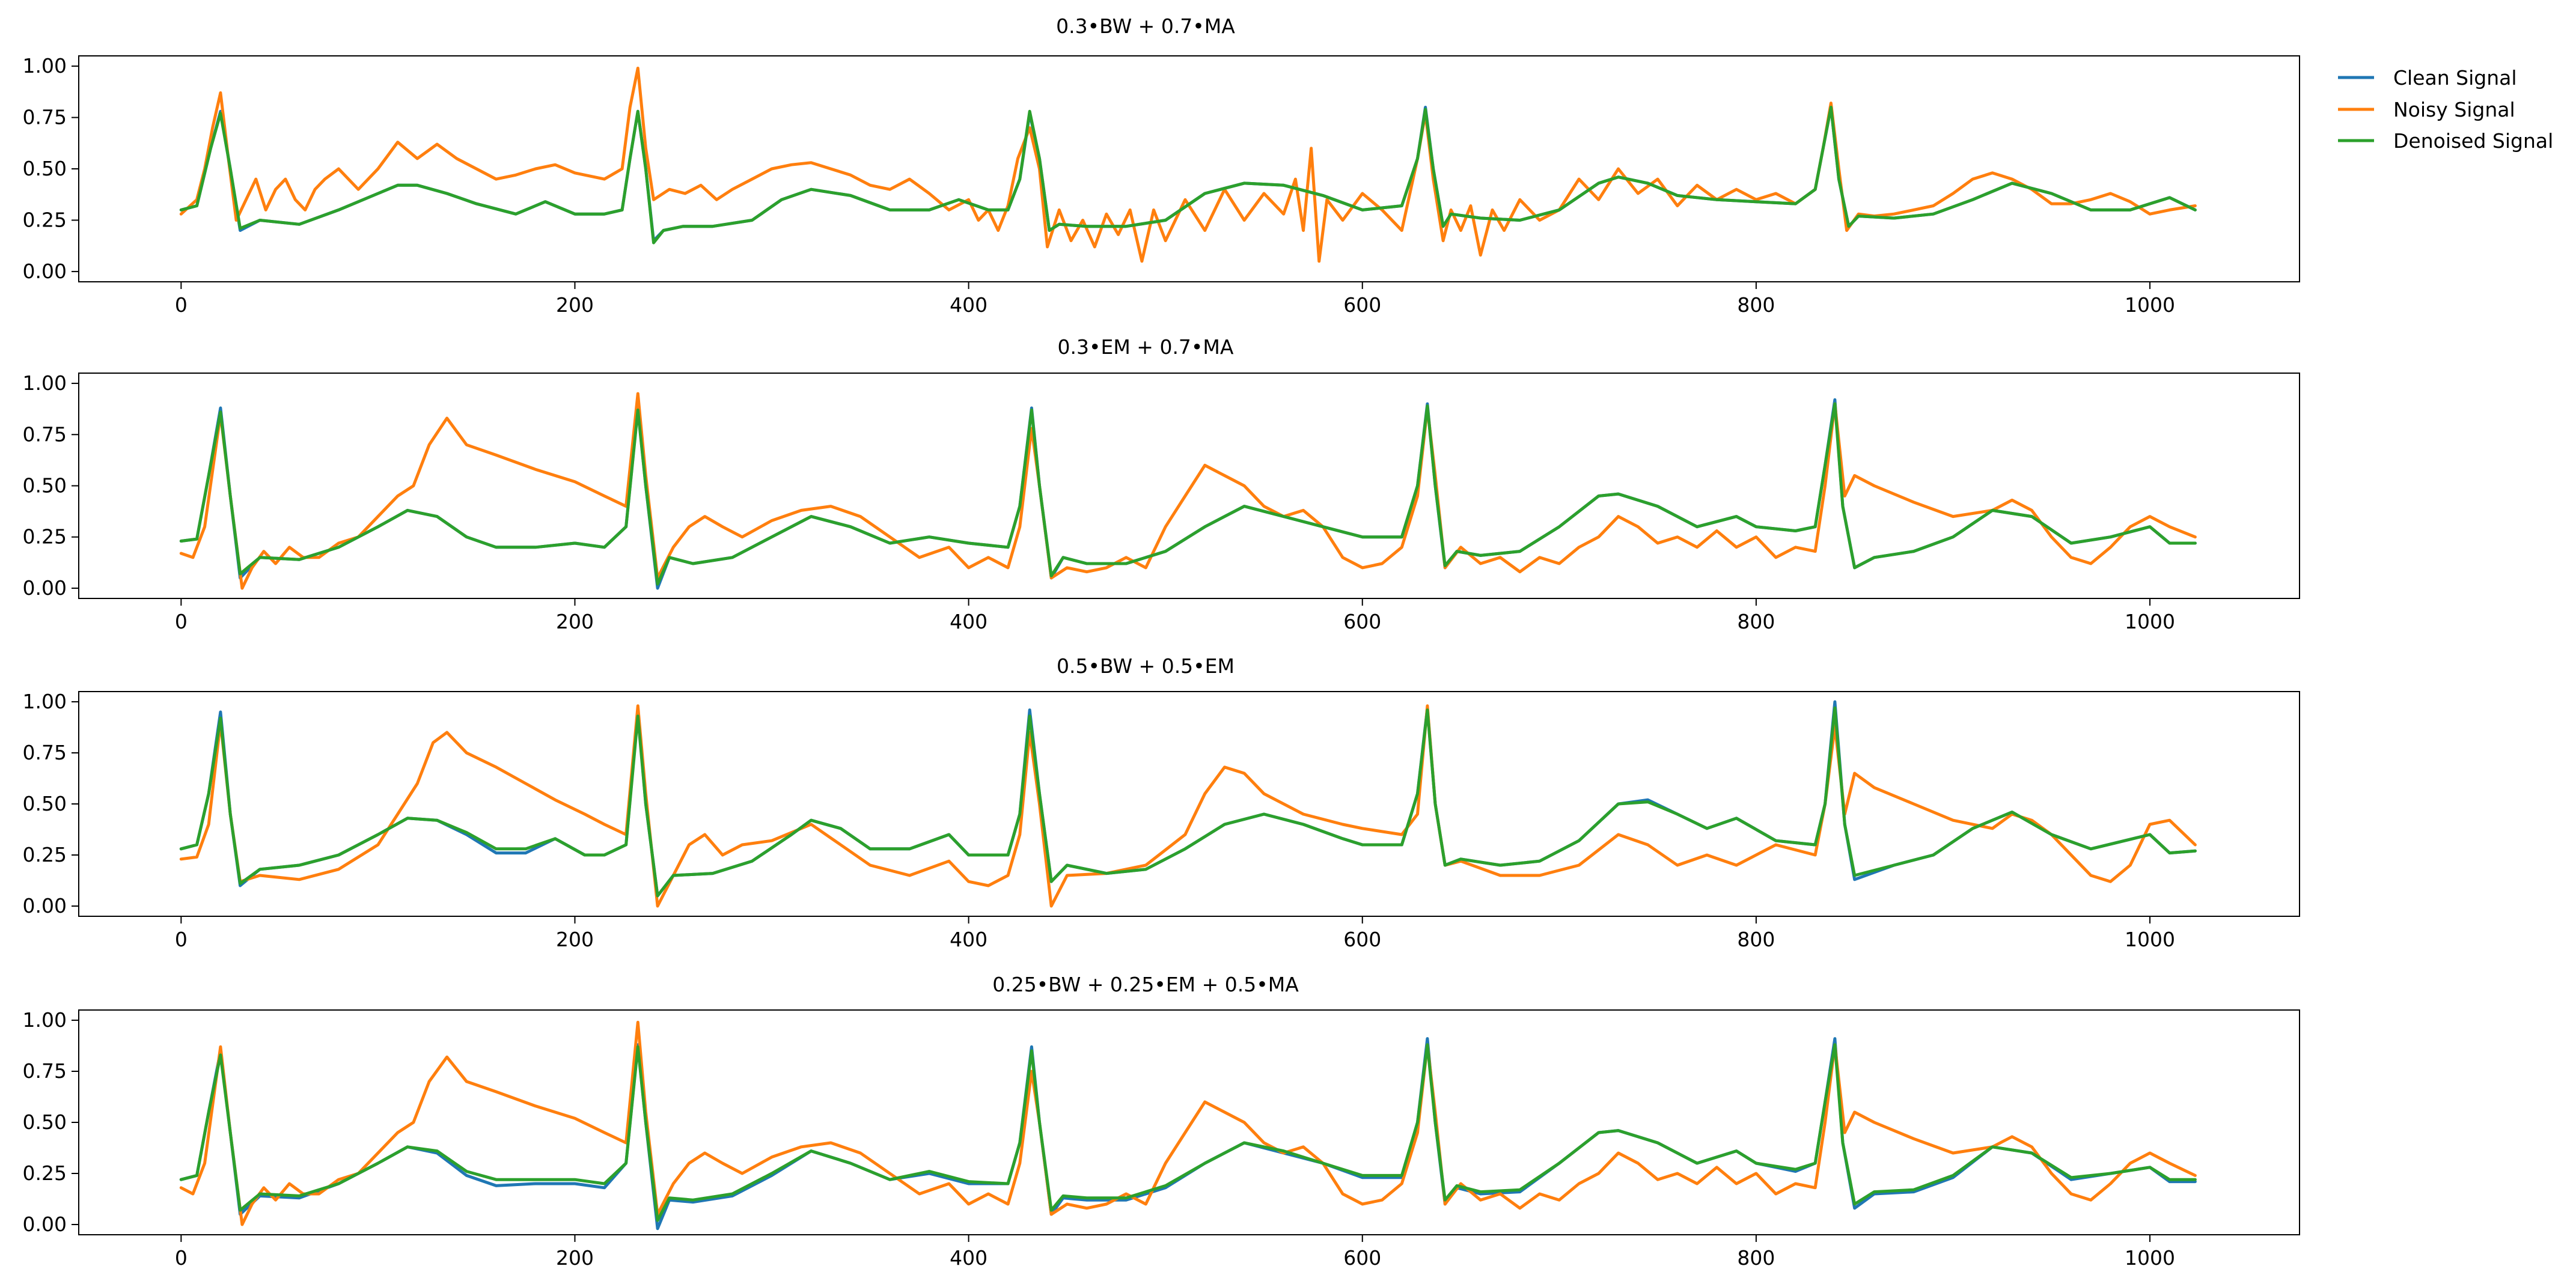  I want to click on series-line-clean-signal, so click(1188, 1134).